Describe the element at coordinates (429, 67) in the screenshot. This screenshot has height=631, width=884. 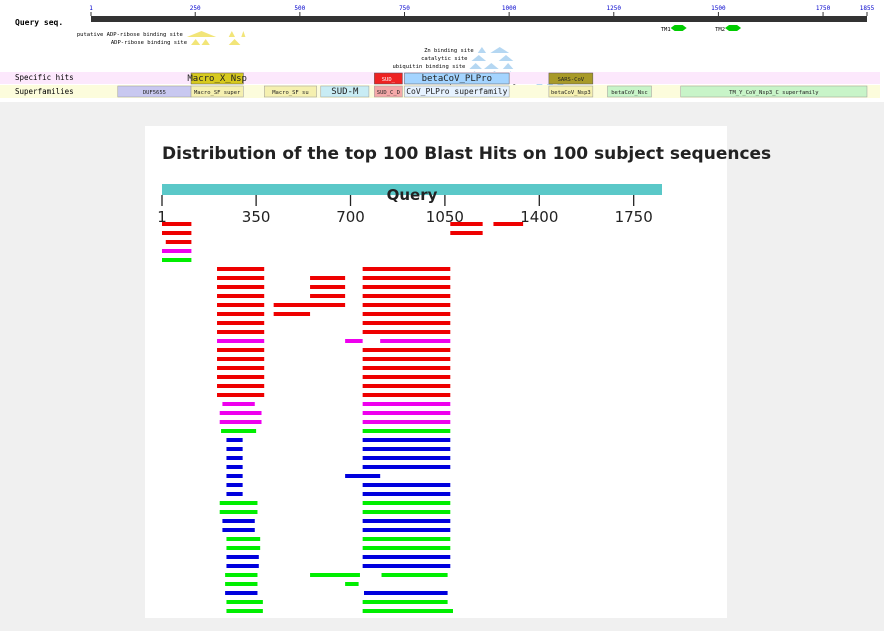
I see `site-label: ubiquitin binding site` at that location.